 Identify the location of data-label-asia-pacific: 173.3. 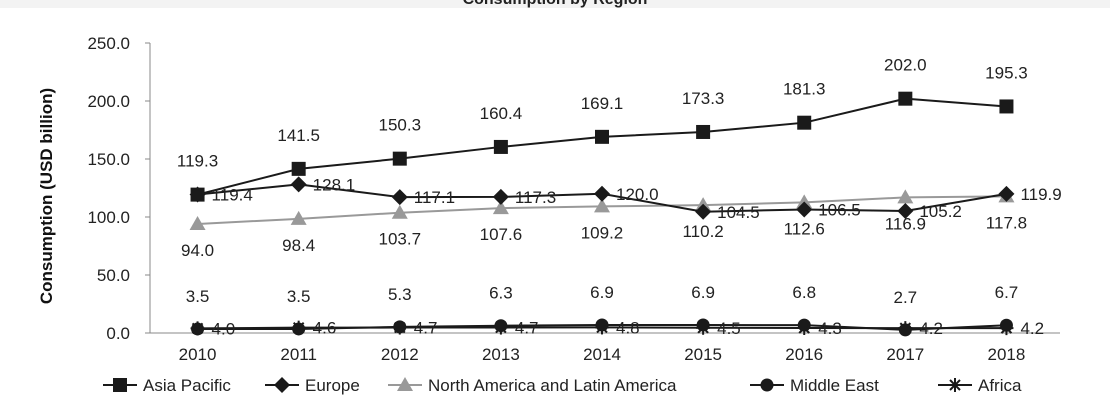
(703, 98).